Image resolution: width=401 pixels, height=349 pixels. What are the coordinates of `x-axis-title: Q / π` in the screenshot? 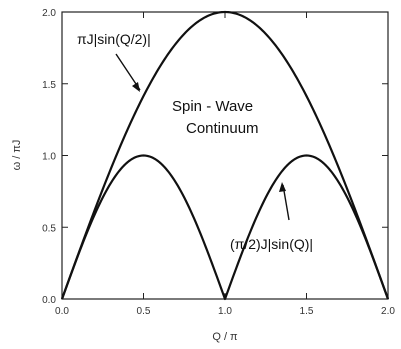 It's located at (225, 337).